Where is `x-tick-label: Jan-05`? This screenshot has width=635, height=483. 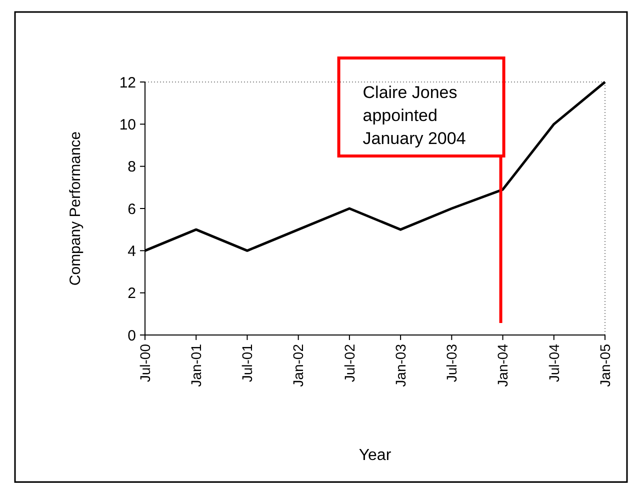 x-tick-label: Jan-05 is located at coordinates (604, 365).